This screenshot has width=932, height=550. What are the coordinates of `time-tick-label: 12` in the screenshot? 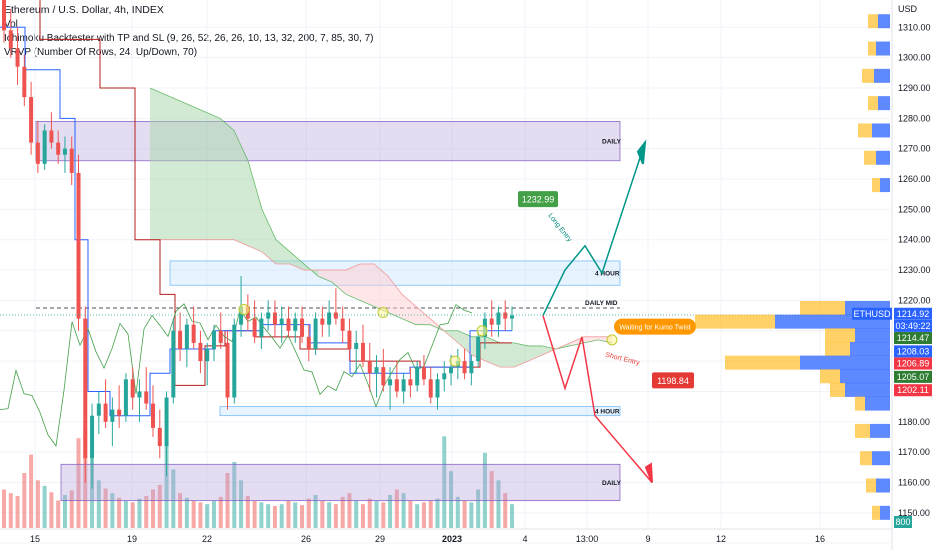 It's located at (721, 539).